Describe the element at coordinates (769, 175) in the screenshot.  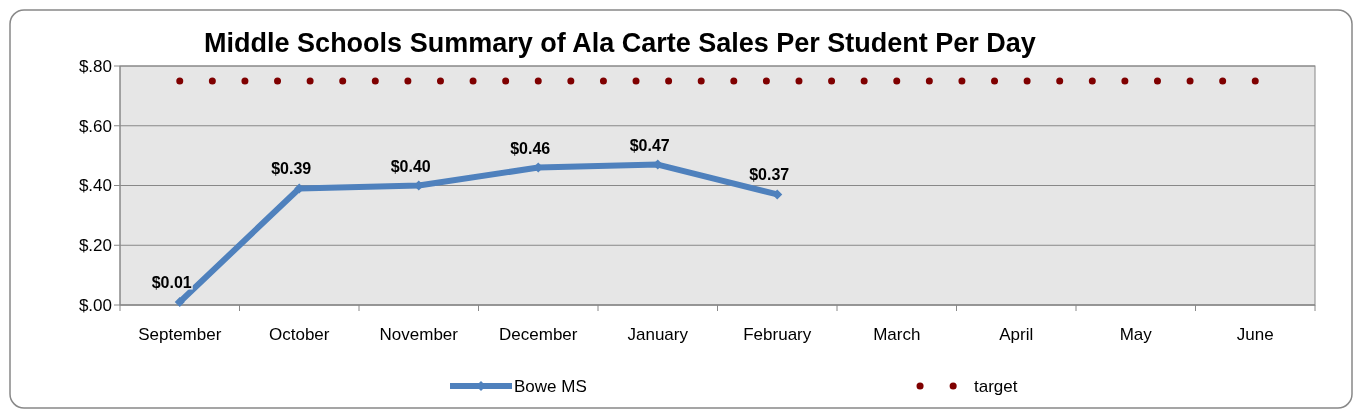
I see `data-label: $0.37` at that location.